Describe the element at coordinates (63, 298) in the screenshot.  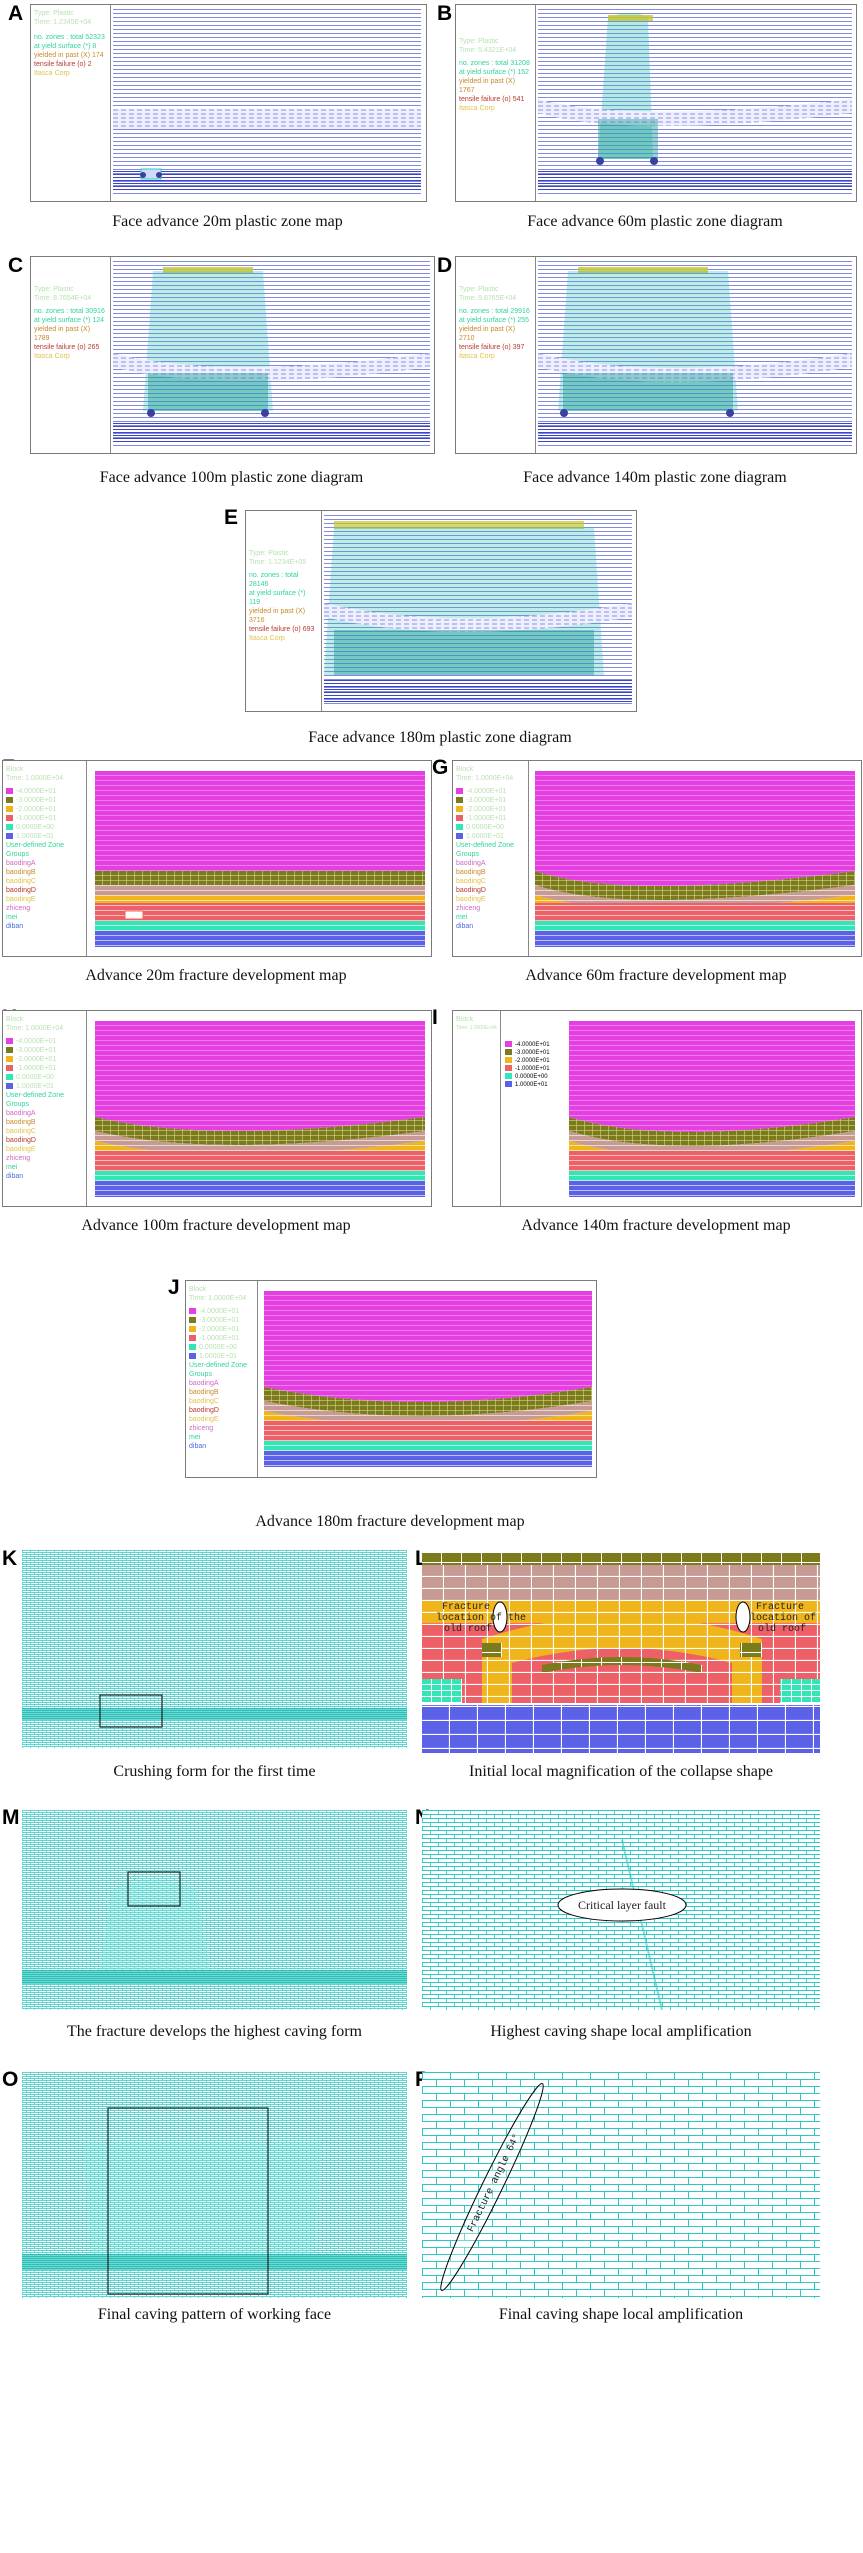
I see `legend-sub: Time: 8.7654E+04` at that location.